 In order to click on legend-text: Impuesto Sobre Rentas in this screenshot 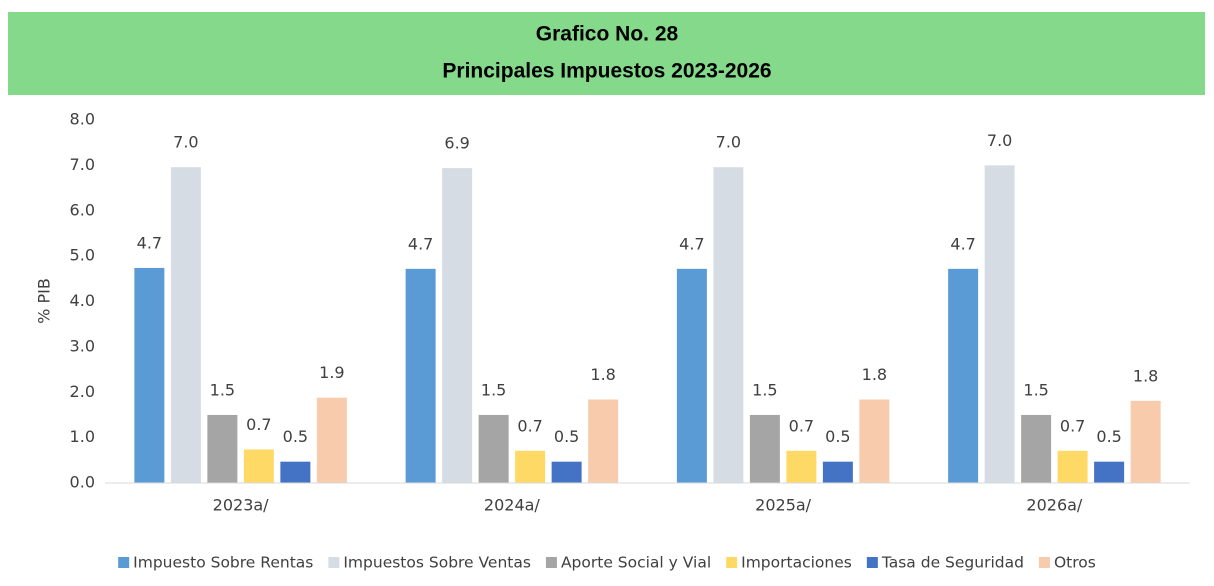, I will do `click(223, 563)`.